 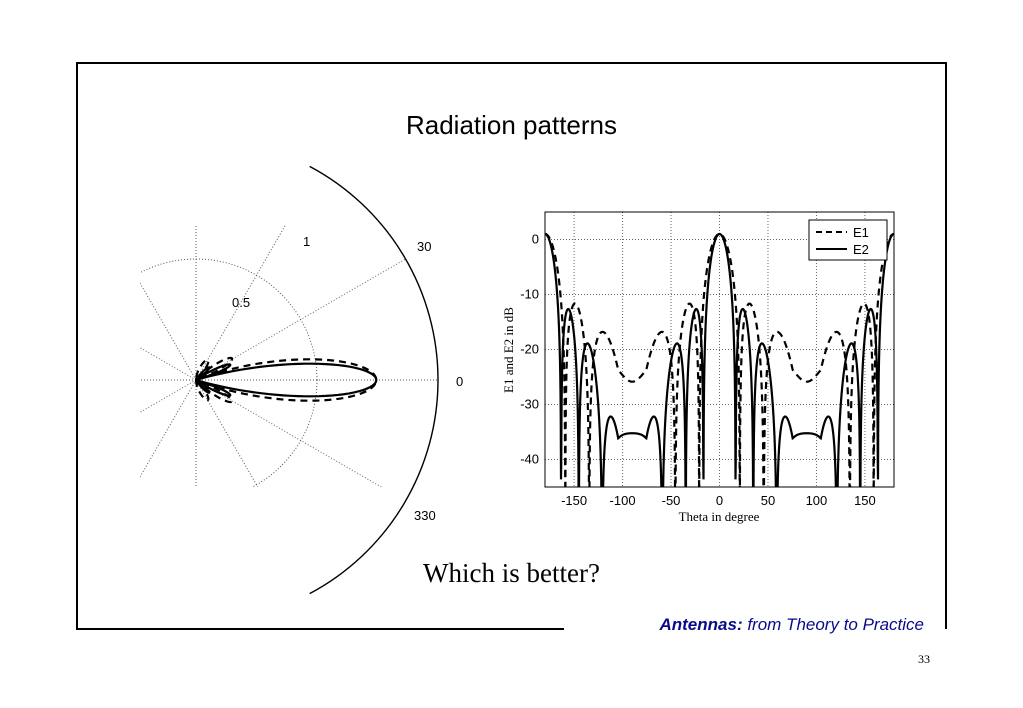 I want to click on frame-bottom-border, so click(x=320, y=629).